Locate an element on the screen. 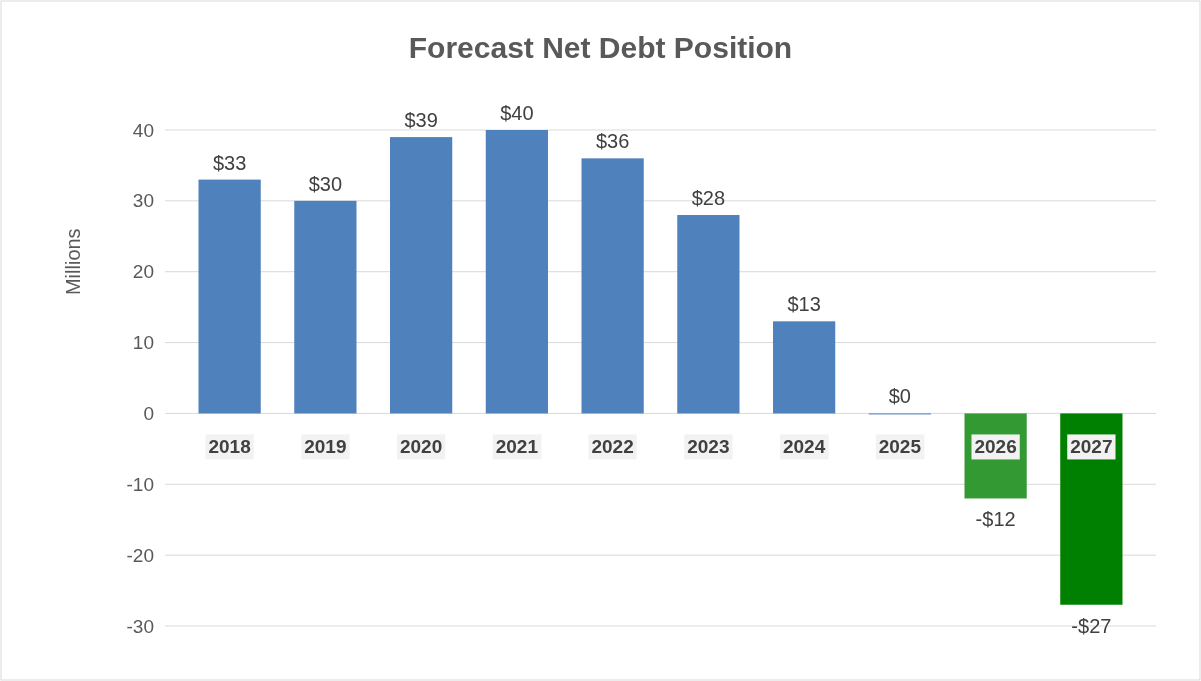 The image size is (1201, 681). y-tick-label: 20 is located at coordinates (143, 272).